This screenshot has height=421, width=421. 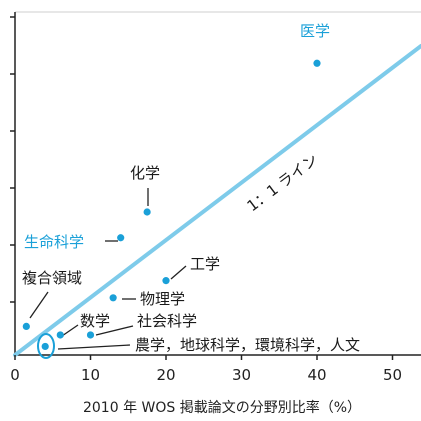 What do you see at coordinates (90, 375) in the screenshot?
I see `x-tick-label: 10` at bounding box center [90, 375].